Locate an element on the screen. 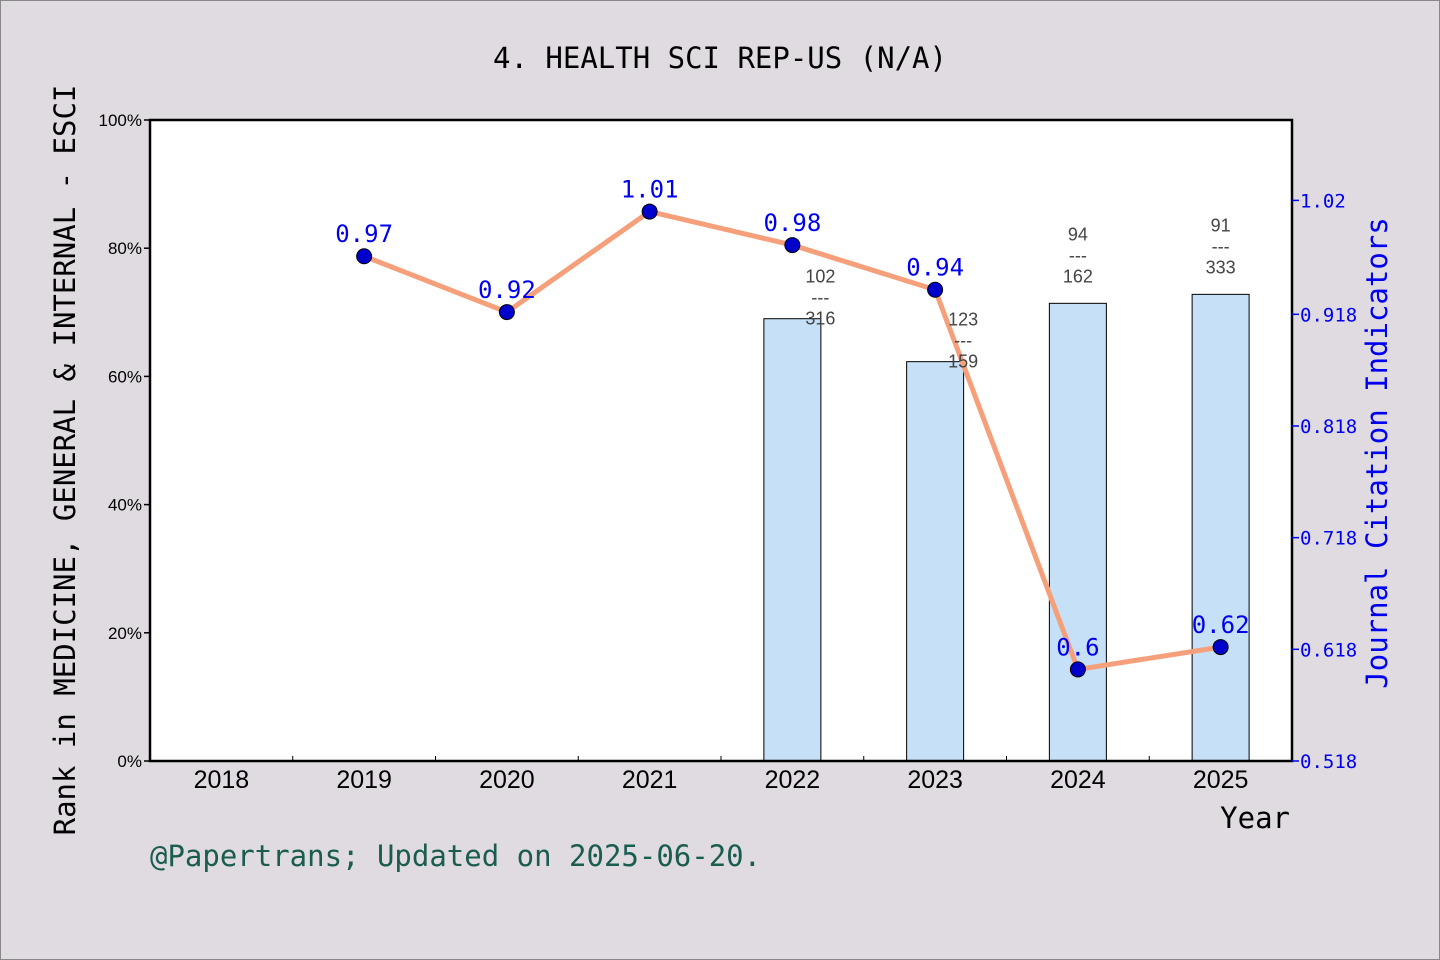 This screenshot has width=1440, height=960. marker-2023 is located at coordinates (935, 289).